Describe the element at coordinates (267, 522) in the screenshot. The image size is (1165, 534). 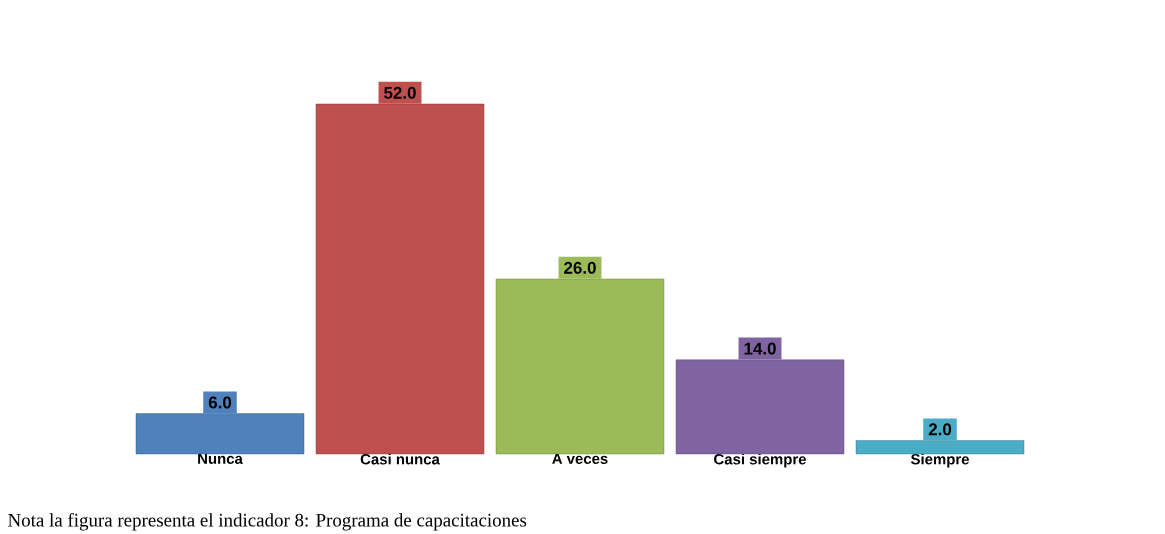
I see `text: Nota la figura representa el indicador 8: Programa de capacitaciones` at that location.